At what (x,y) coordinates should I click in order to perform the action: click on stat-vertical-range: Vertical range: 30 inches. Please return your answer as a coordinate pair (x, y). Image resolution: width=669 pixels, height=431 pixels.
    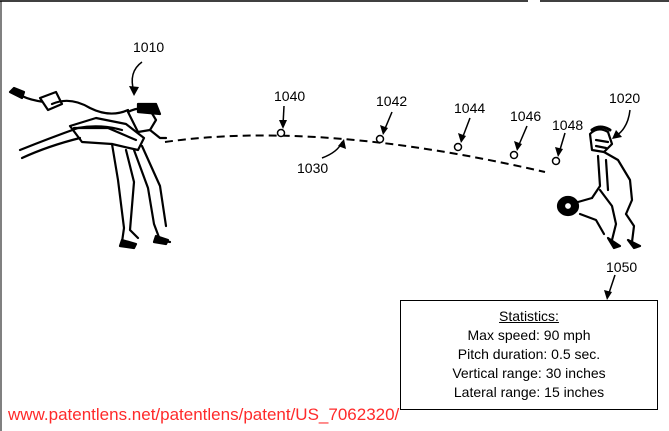
    Looking at the image, I should click on (529, 373).